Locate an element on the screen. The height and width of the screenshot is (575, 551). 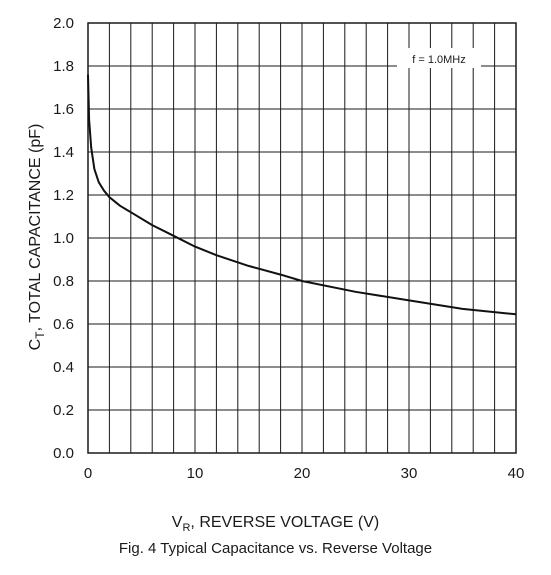
y-axis-label: CT, TOTAL CAPACITANCE (pF) is located at coordinates (37, 237).